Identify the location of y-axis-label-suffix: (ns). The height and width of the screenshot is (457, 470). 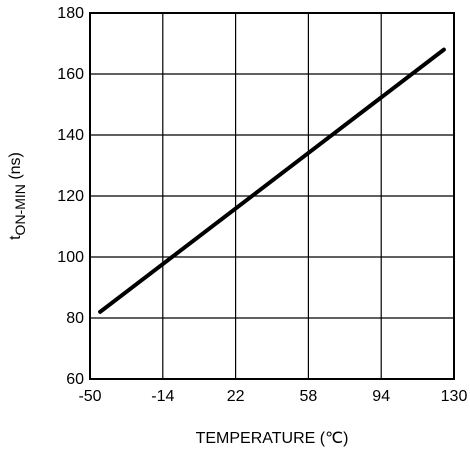
(15, 168).